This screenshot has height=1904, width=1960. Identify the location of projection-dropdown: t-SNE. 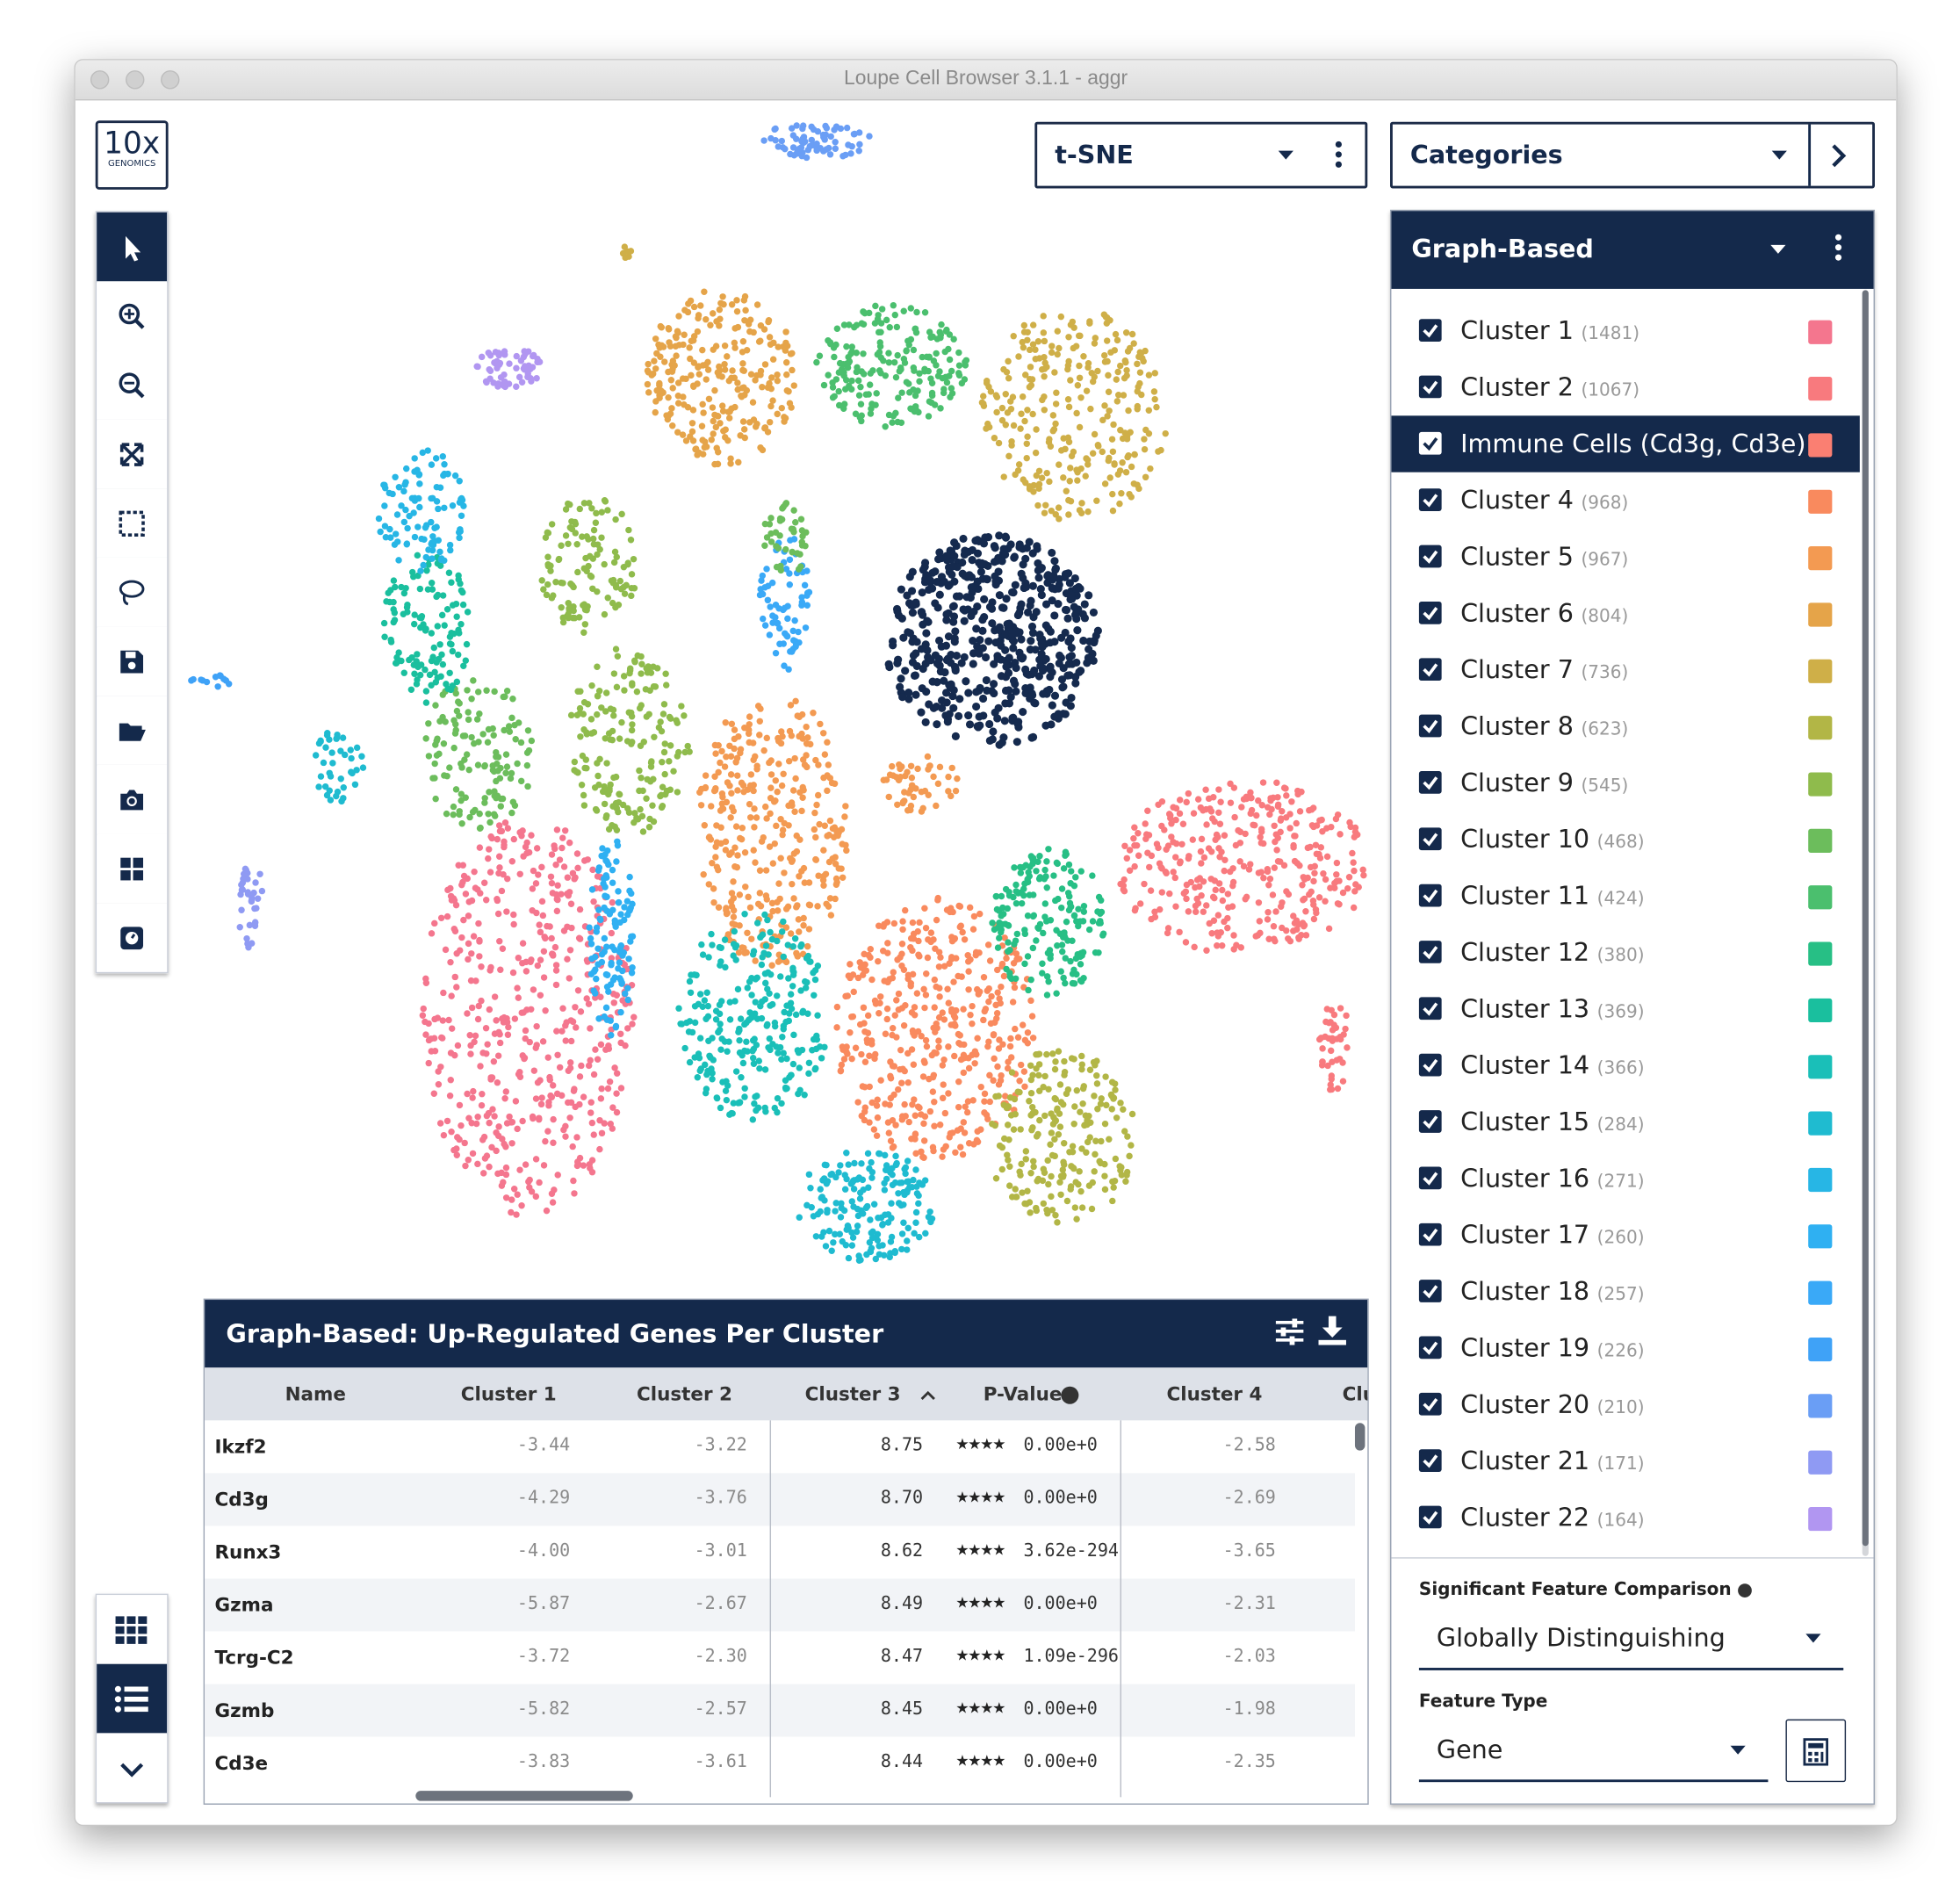
(1201, 155).